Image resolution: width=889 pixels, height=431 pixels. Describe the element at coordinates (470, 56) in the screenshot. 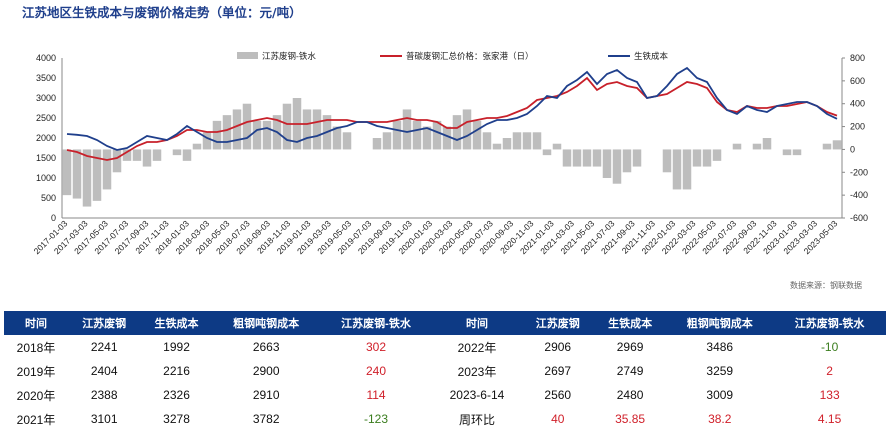

I see `legend-label-scrap: 普碳废钢汇总价格：张家港（日）` at that location.